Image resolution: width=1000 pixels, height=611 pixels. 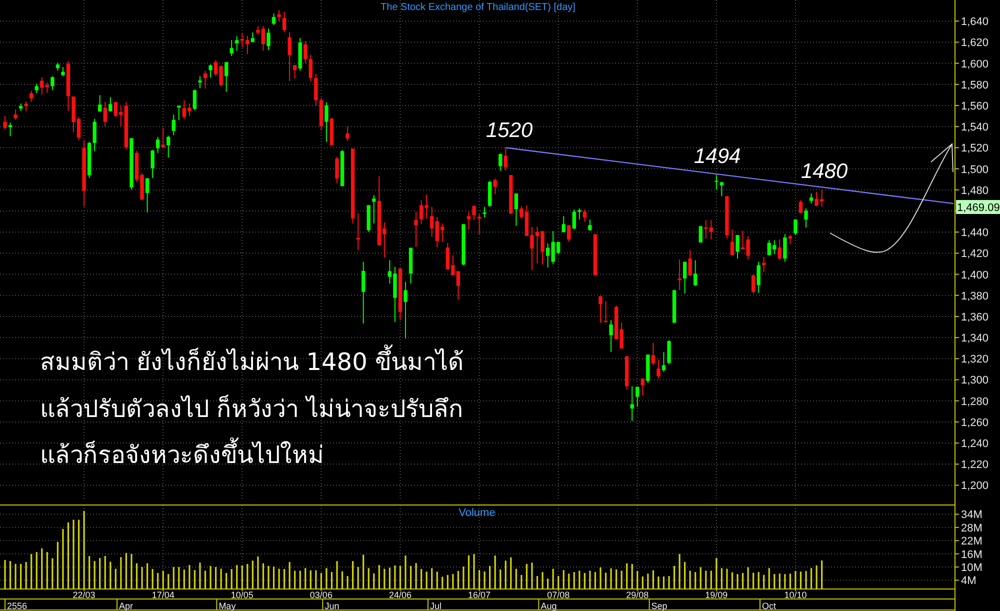 What do you see at coordinates (548, 606) in the screenshot?
I see `text: Aug` at bounding box center [548, 606].